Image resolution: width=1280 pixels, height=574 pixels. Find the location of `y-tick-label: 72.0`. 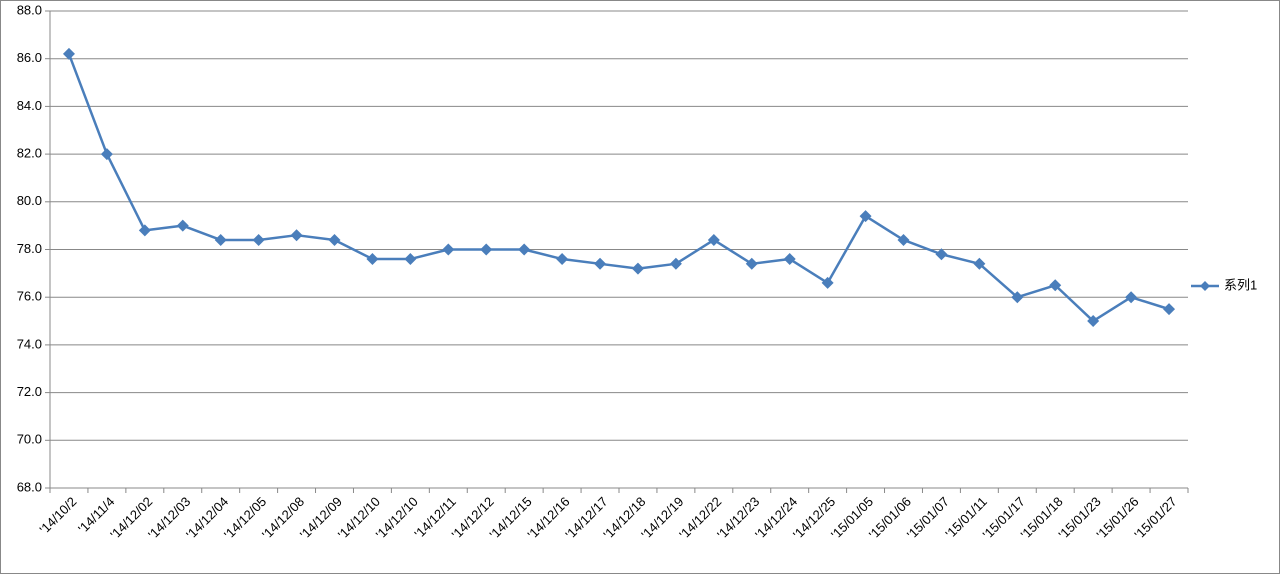

y-tick-label: 72.0 is located at coordinates (29, 391).